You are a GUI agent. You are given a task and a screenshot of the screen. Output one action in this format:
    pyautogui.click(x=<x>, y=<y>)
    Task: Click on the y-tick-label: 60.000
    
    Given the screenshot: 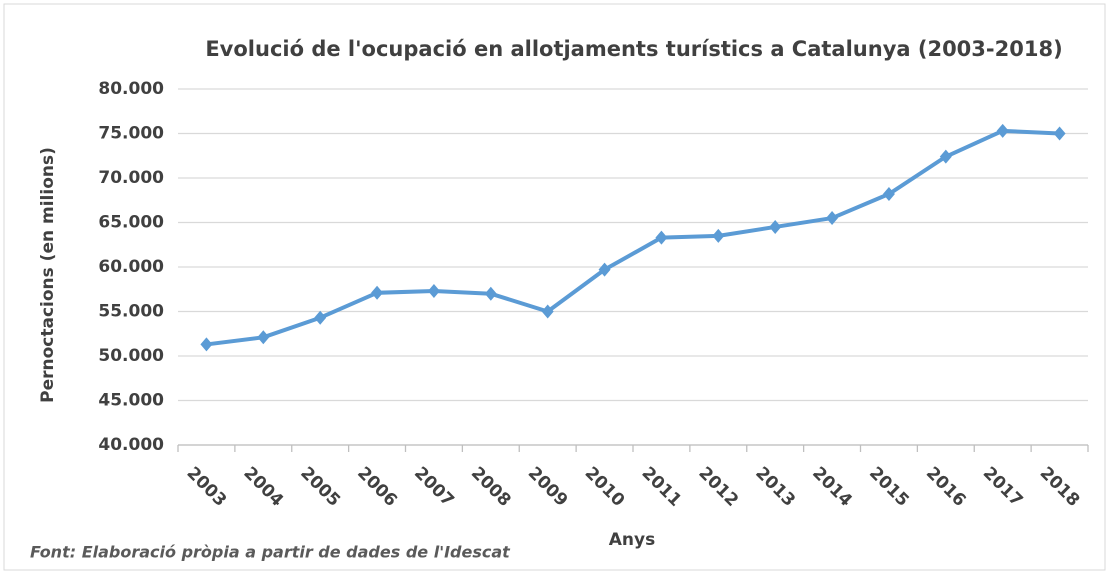 What is the action you would take?
    pyautogui.click(x=131, y=267)
    